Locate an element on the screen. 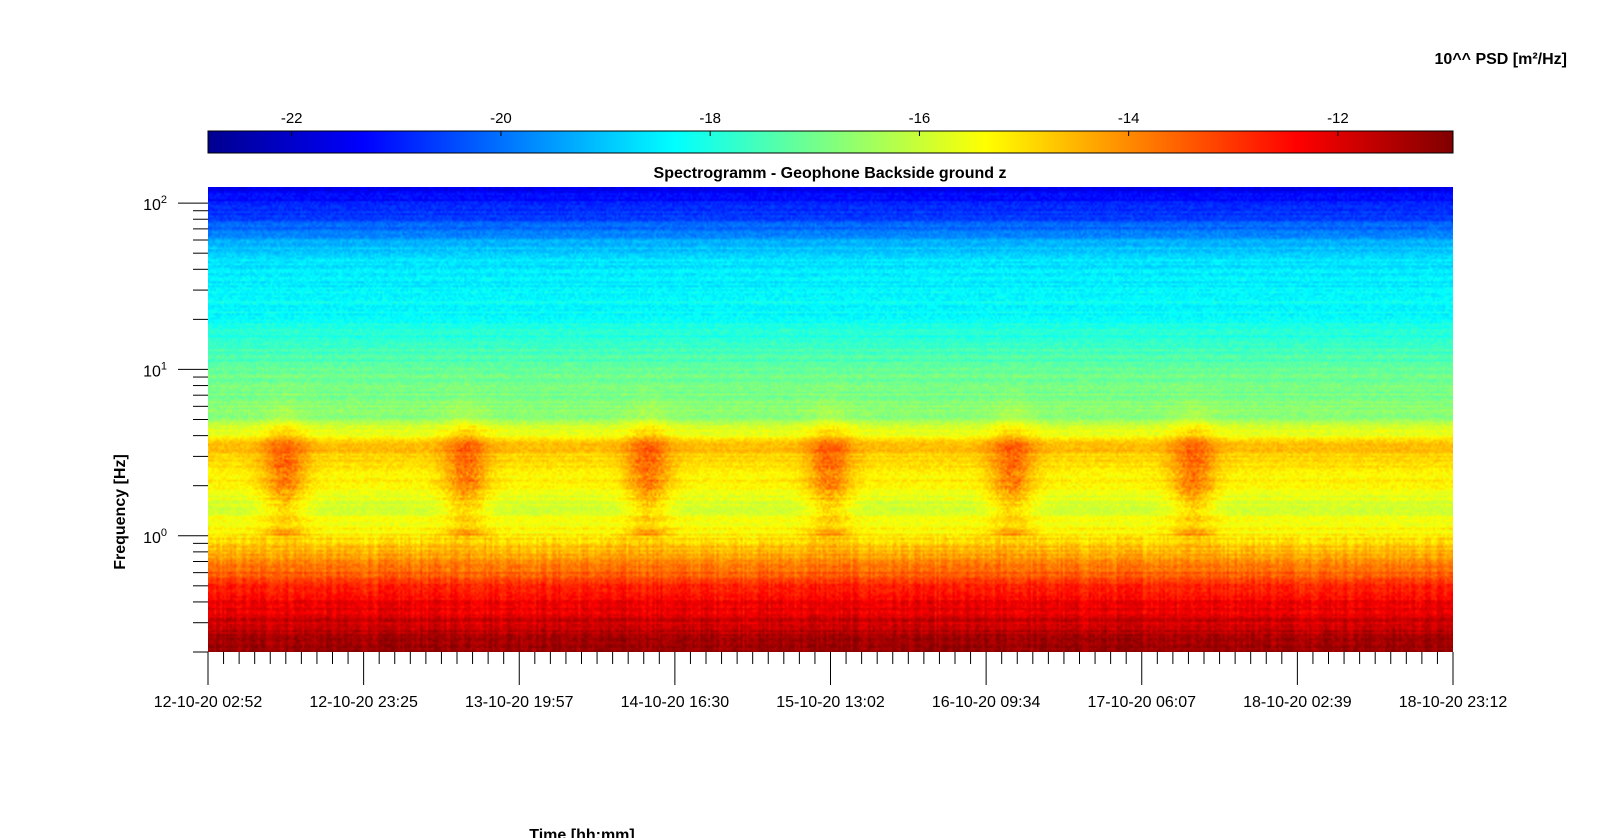 The image size is (1597, 838). colorbar-tick-label: -12 is located at coordinates (1338, 118).